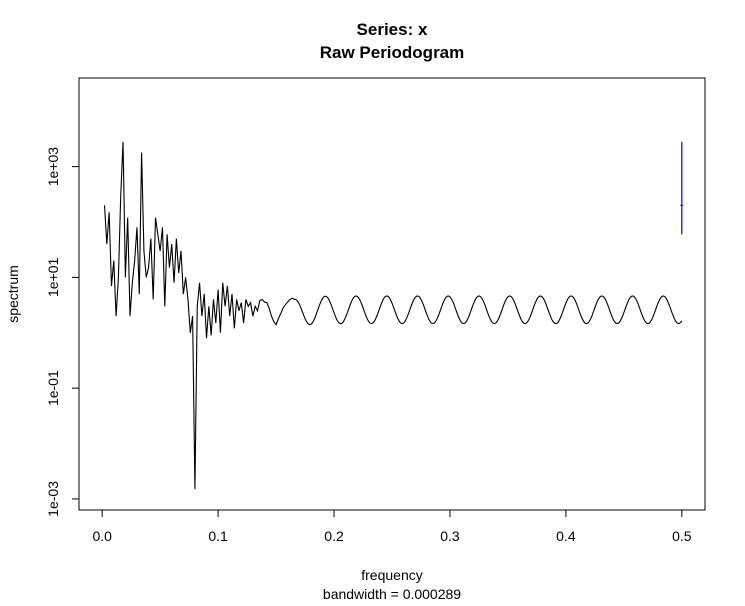 This screenshot has width=745, height=606. Describe the element at coordinates (53, 499) in the screenshot. I see `y-tick-label: 1e-03` at that location.